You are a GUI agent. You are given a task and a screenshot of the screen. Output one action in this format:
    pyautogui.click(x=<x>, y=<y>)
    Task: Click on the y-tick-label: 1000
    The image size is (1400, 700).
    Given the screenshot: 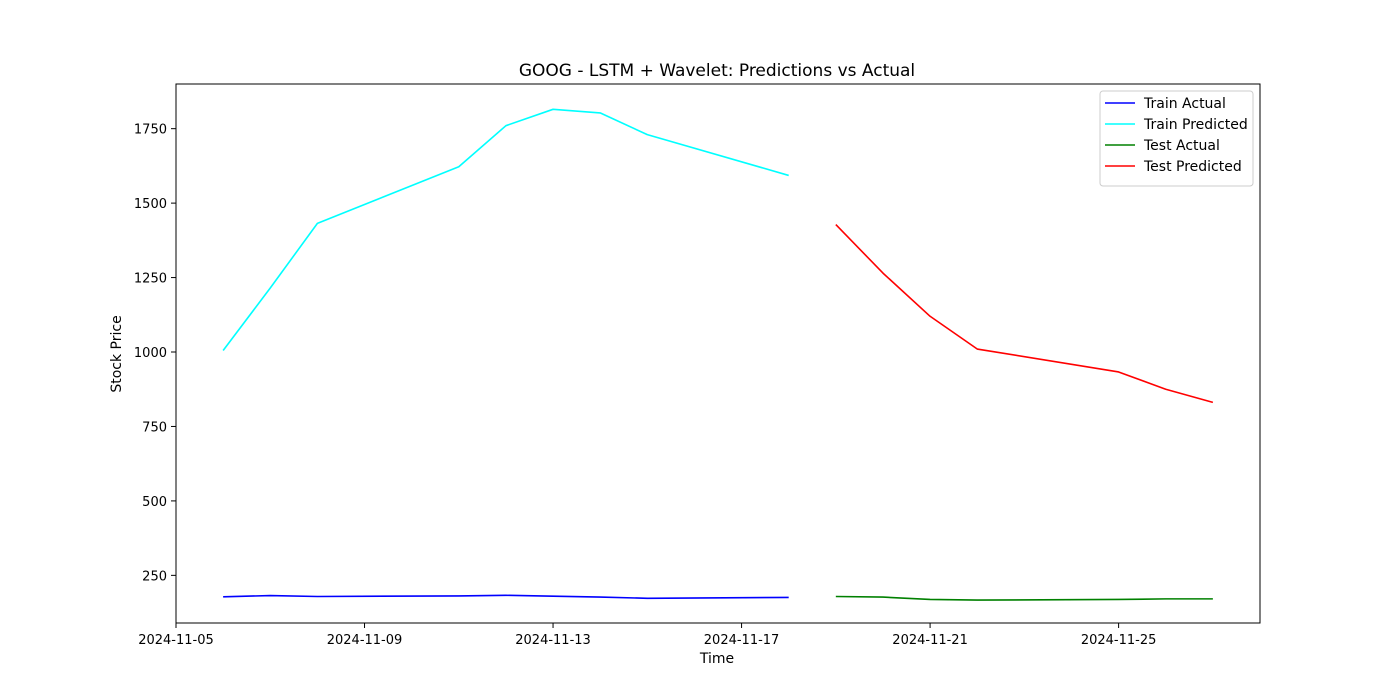 What is the action you would take?
    pyautogui.click(x=150, y=353)
    